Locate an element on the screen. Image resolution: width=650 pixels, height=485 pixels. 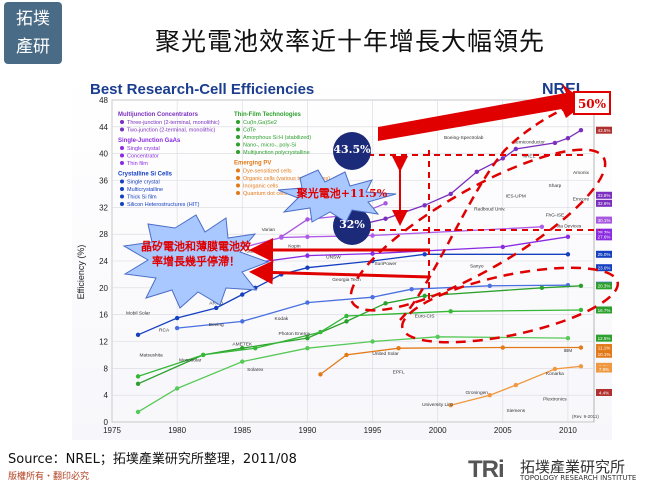
institution-label: United Solar is located at coordinates (385, 354).